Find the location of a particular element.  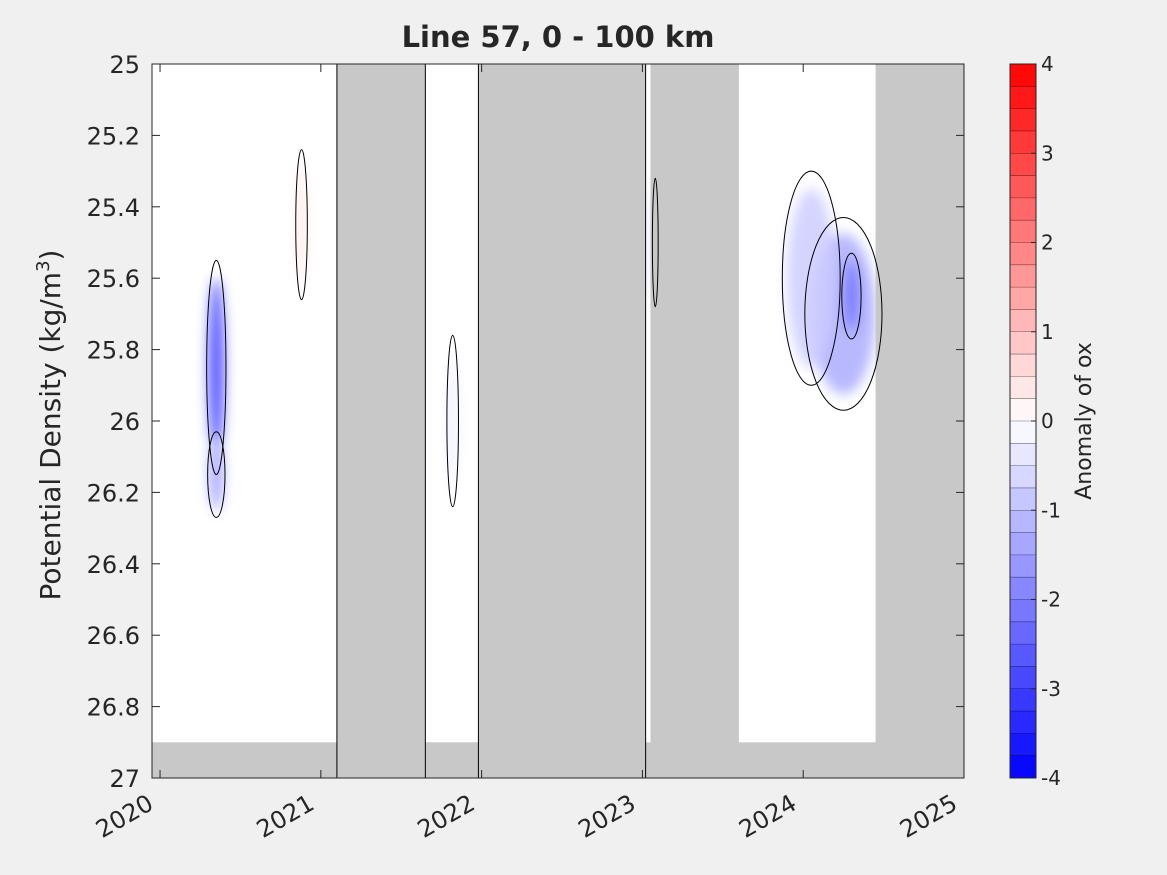

chart-title: Line 57, 0 - 100 km is located at coordinates (558, 37).